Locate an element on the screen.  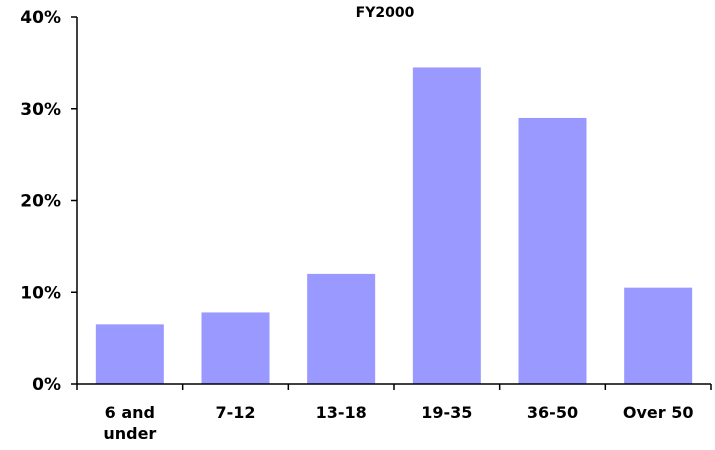
x-tick-label-3: 19-35 is located at coordinates (446, 412).